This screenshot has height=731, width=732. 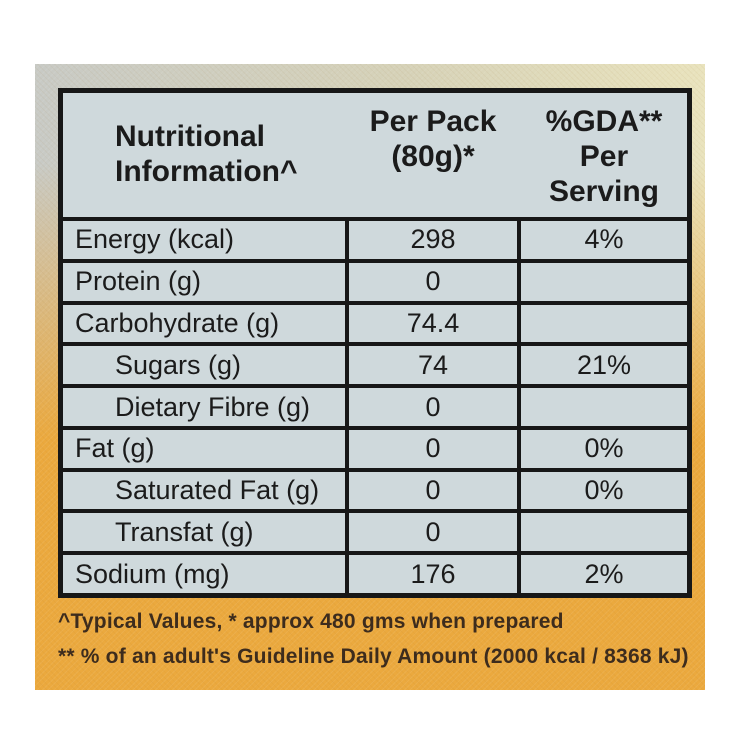 I want to click on table-row-dietary-fibre: Dietary Fibre (g) 0, so click(x=375, y=405).